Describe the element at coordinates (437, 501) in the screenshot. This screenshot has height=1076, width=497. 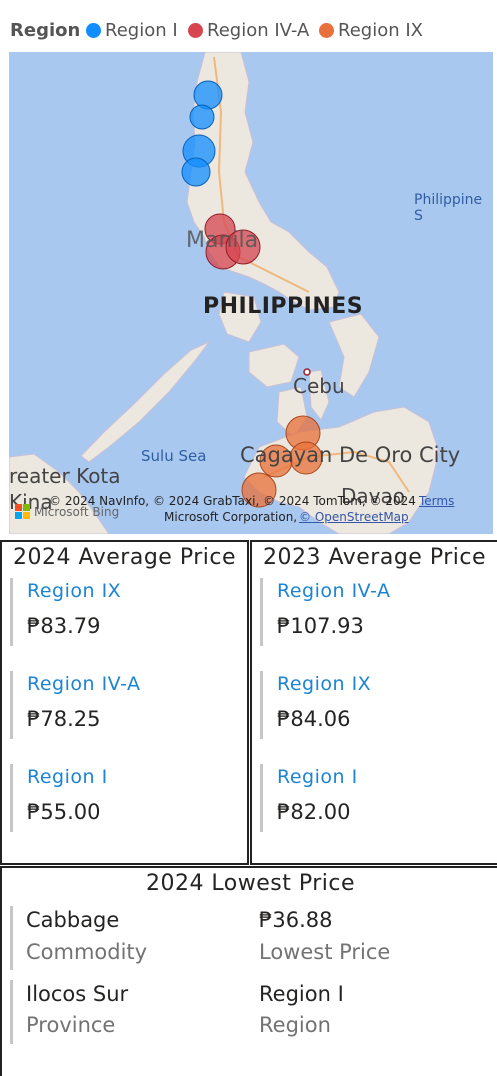
I see `terms-link: Terms` at that location.